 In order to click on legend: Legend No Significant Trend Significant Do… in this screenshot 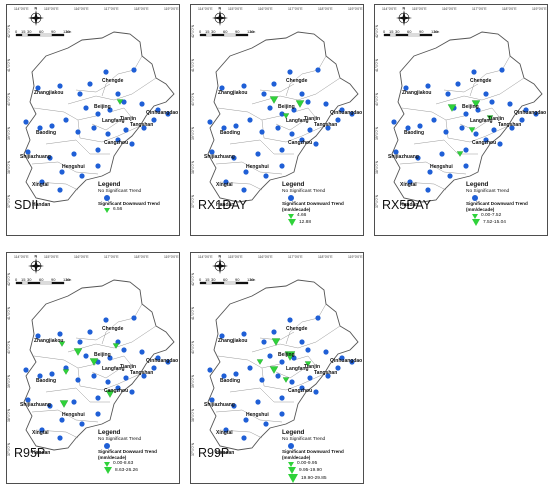, I will do `click(497, 203)`.